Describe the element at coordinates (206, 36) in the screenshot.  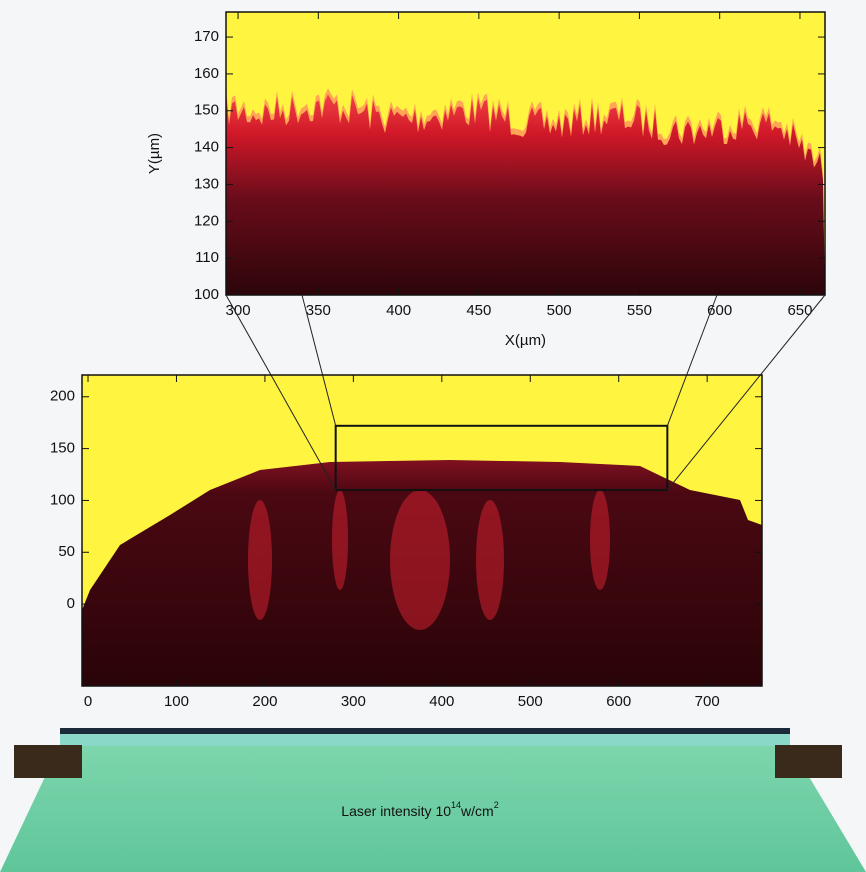
I see `y-tick-label: 170` at that location.